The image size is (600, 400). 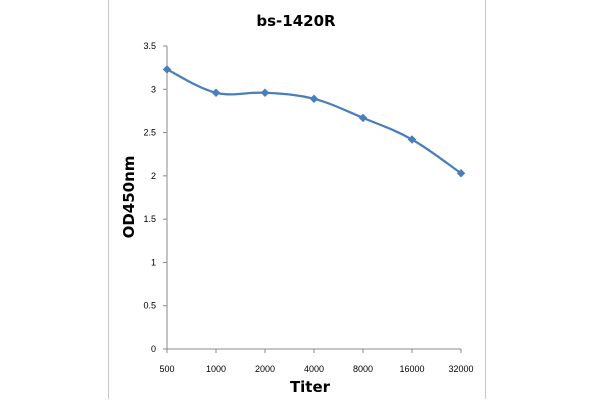 What do you see at coordinates (149, 306) in the screenshot?
I see `y-tick-label: 0.5` at bounding box center [149, 306].